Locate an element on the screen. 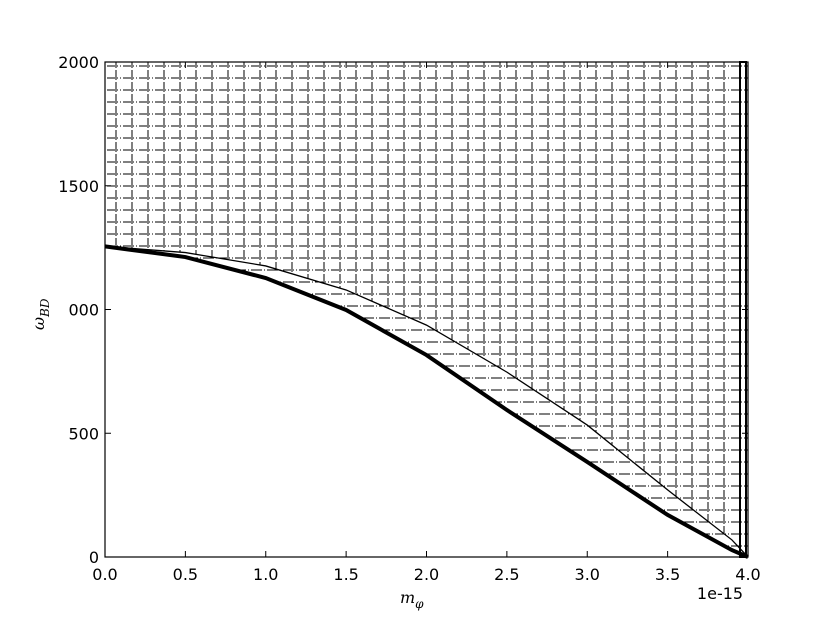  x-tick-label: 3.0 is located at coordinates (587, 574).